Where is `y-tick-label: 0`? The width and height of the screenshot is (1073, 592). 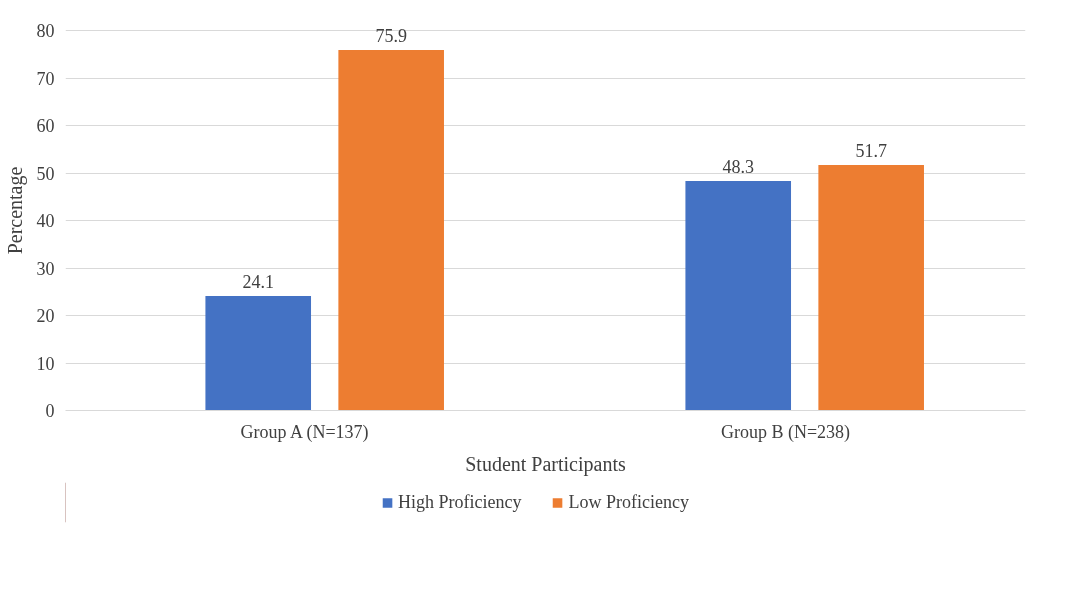 y-tick-label: 0 is located at coordinates (50, 411).